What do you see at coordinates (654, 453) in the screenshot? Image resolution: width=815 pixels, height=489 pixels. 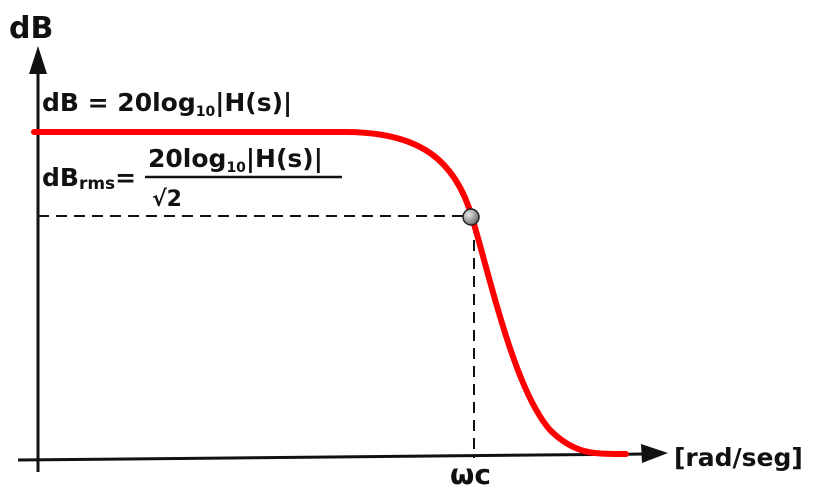 I see `x-axis-arrow` at bounding box center [654, 453].